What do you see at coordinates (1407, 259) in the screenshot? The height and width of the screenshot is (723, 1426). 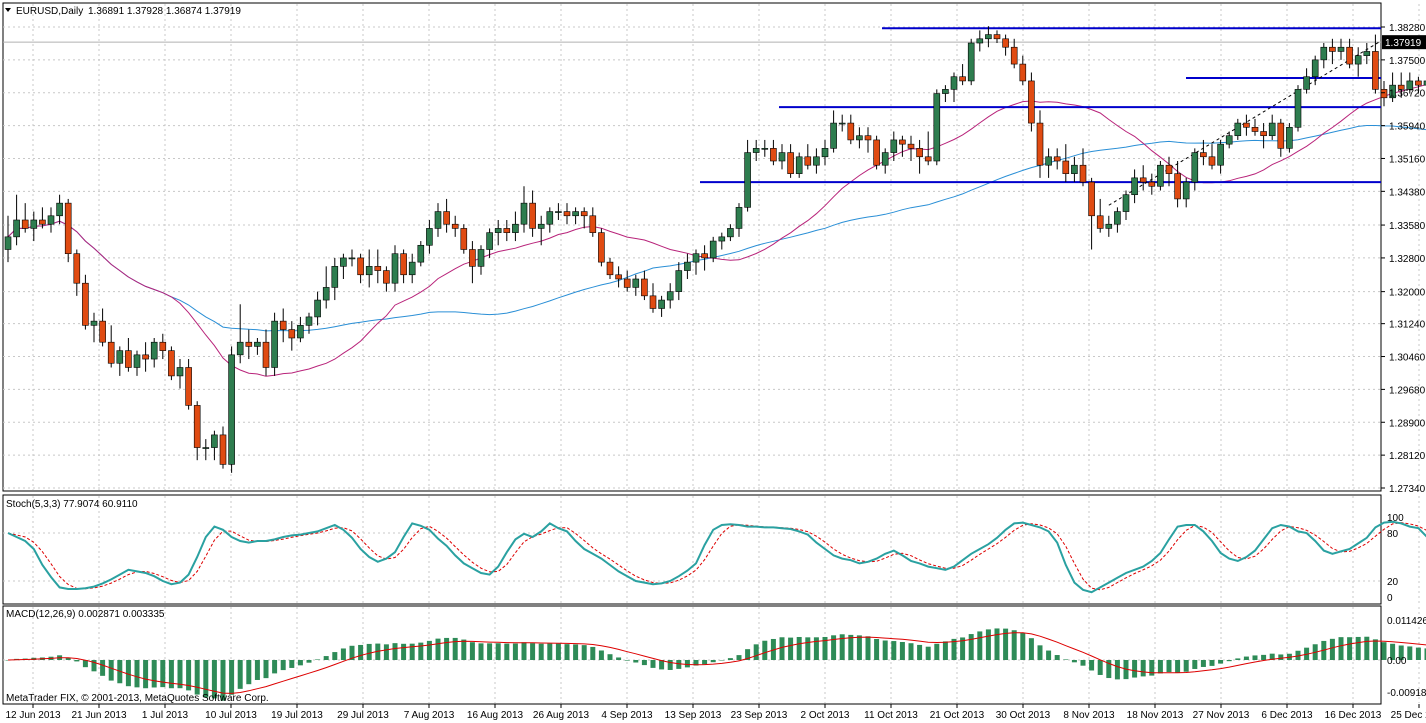 I see `price-tick-label: 1.32800` at bounding box center [1407, 259].